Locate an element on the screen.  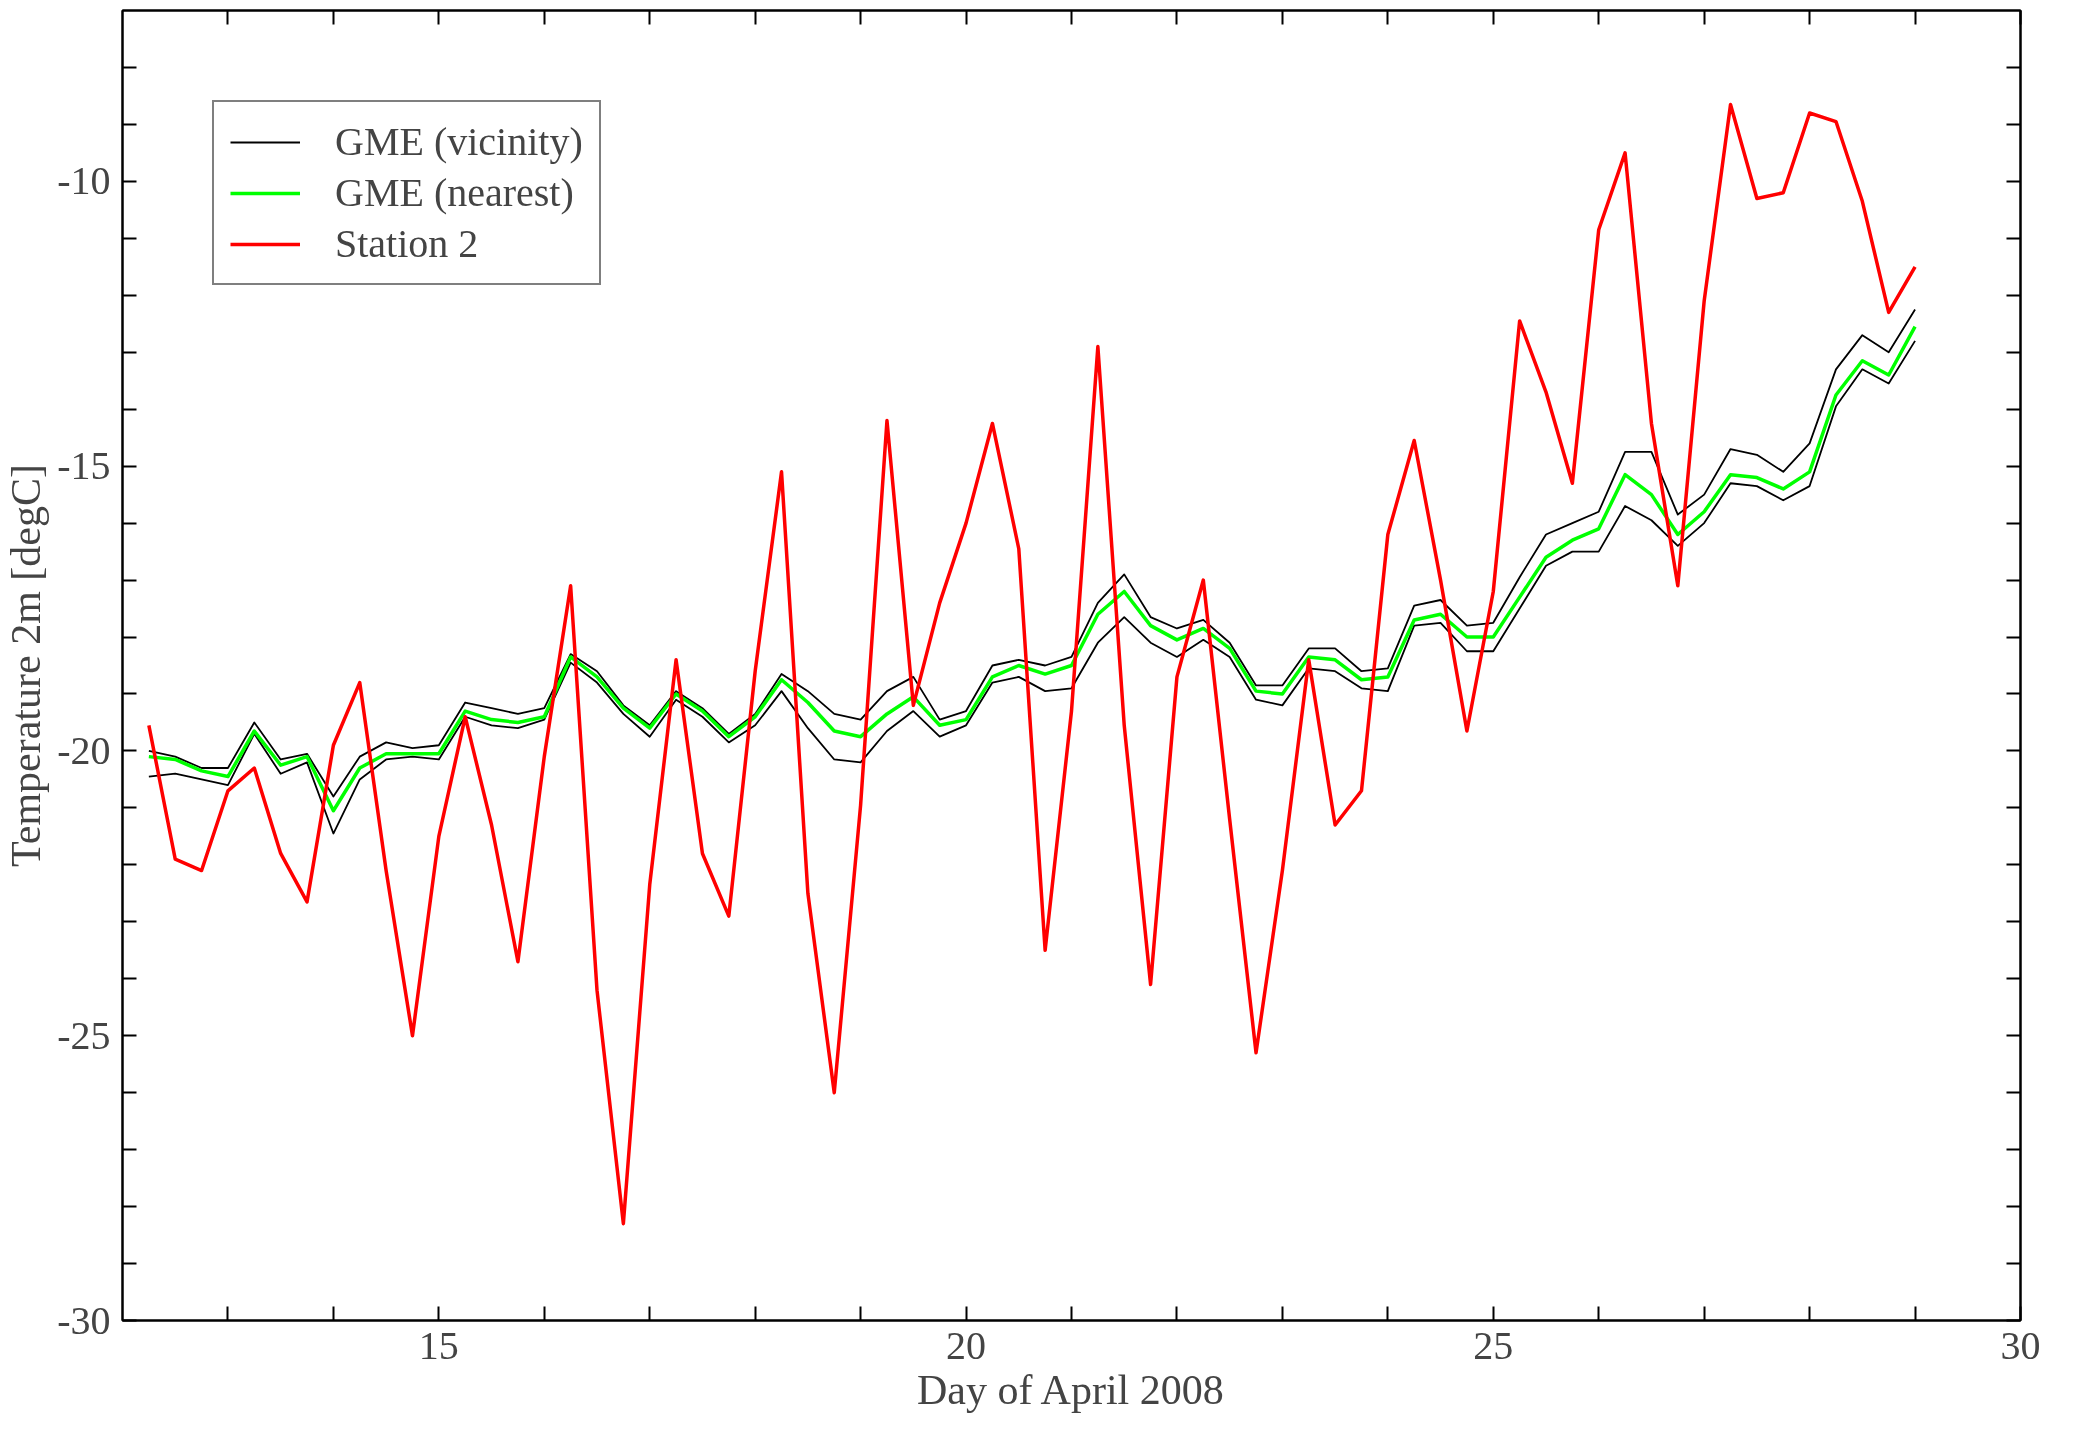
legend-label: Station 2 is located at coordinates (407, 243).